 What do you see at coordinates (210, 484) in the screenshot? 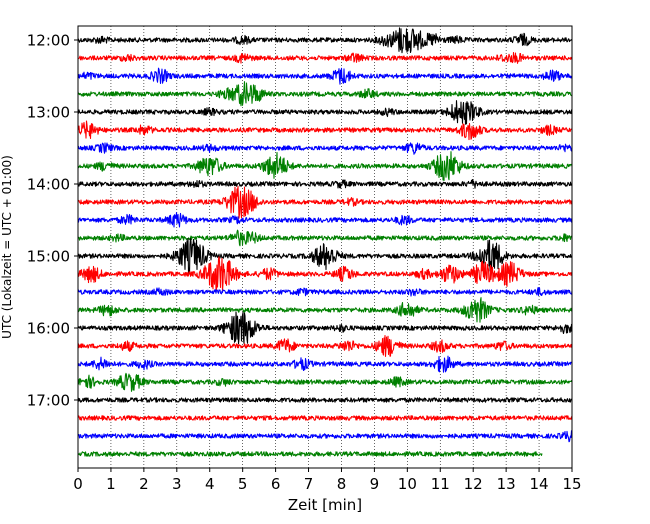
I see `x-tick-label: 4` at bounding box center [210, 484].